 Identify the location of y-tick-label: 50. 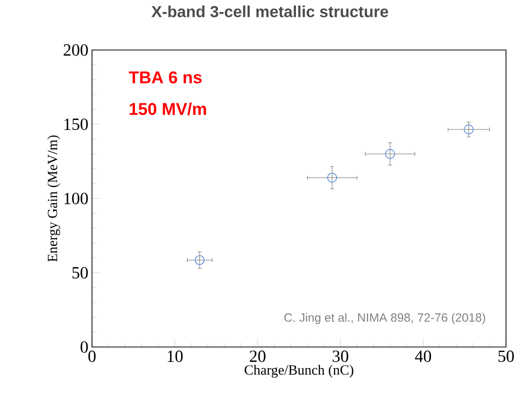
(80, 272).